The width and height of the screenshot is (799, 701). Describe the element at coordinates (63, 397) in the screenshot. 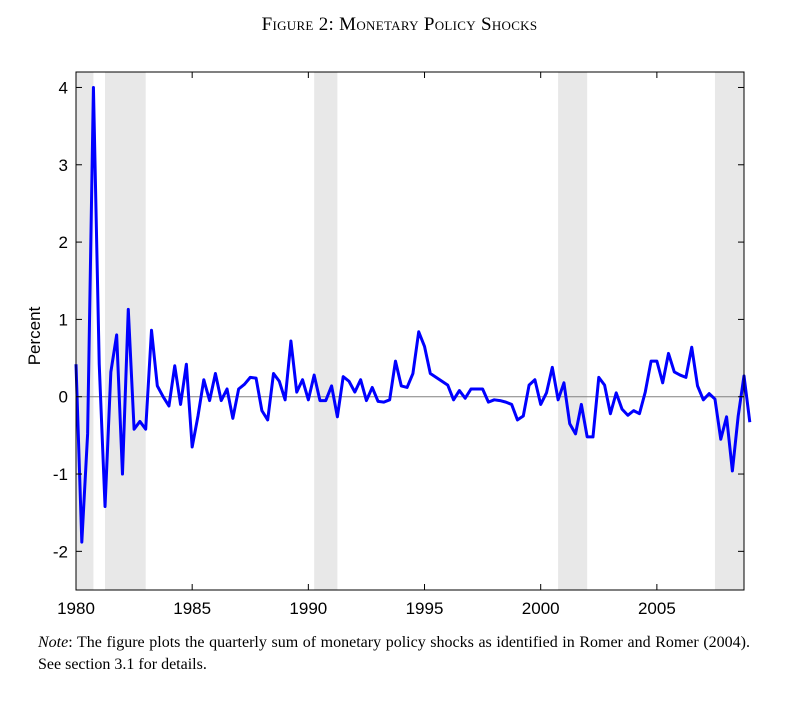

I see `y-tick-label: 0` at that location.